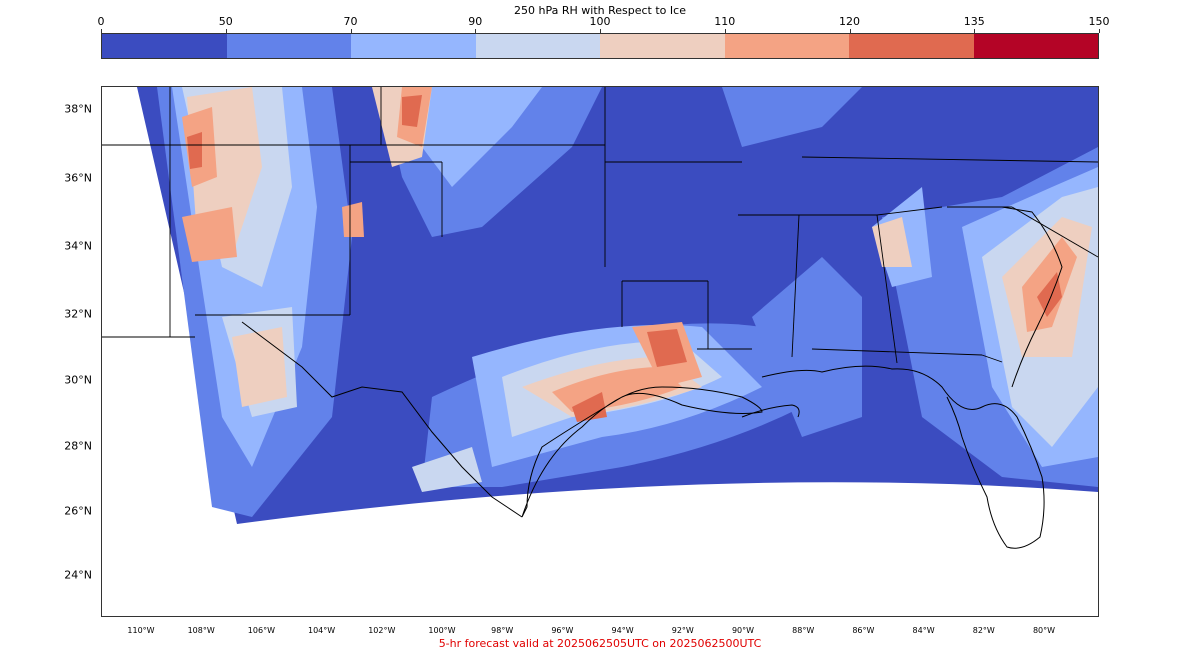  Describe the element at coordinates (78, 109) in the screenshot. I see `latitude-label: 38°N` at that location.